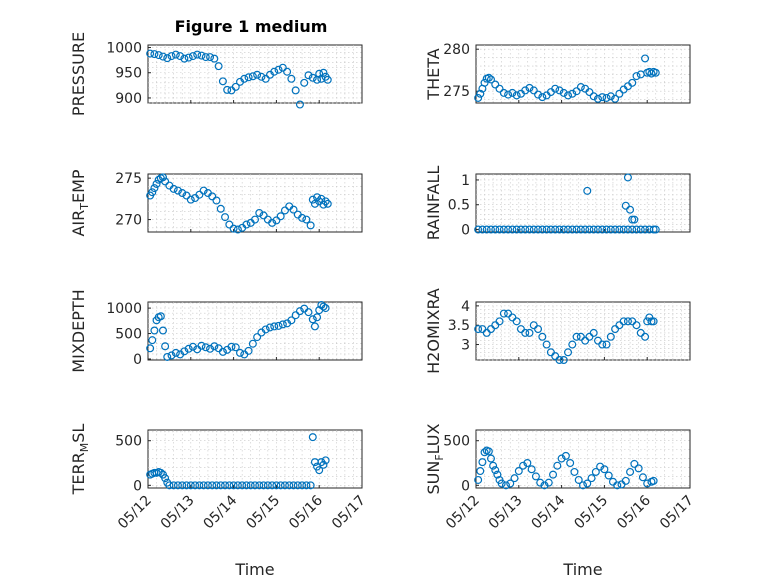  I want to click on y-tick-label: 1, so click(465, 181).